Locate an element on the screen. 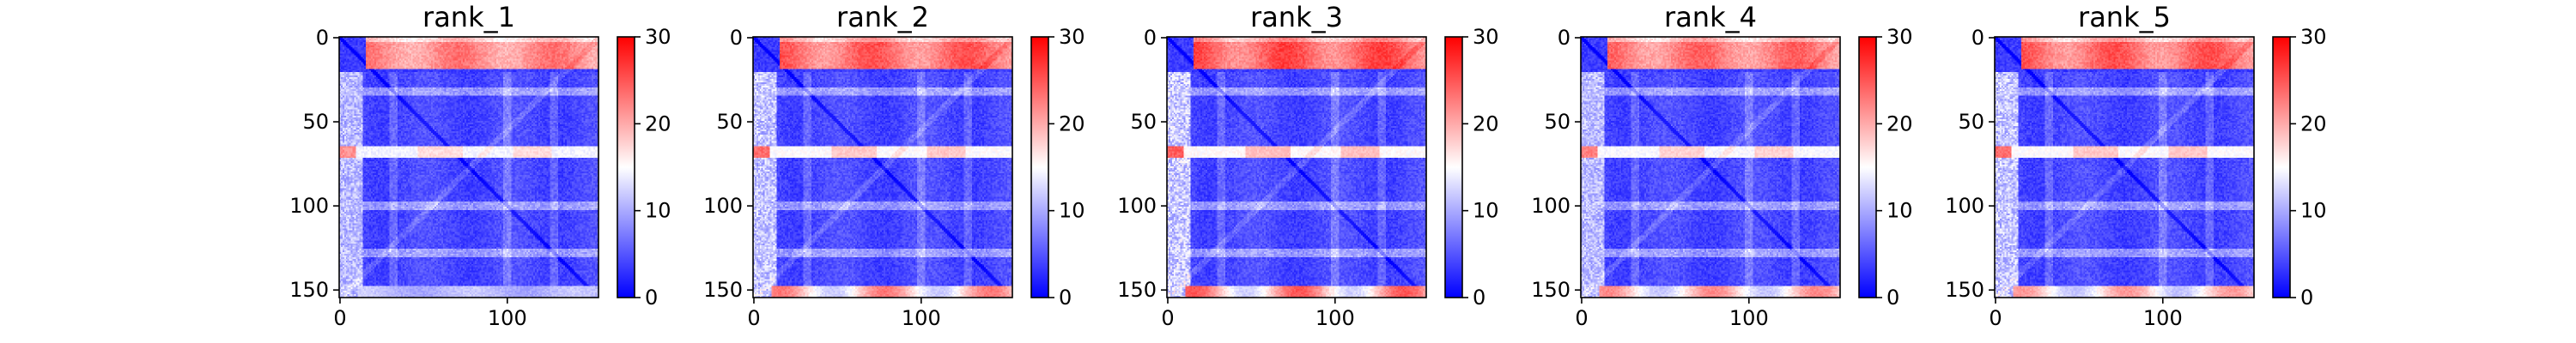 Image resolution: width=2576 pixels, height=343 pixels. panel-title: rank_2 is located at coordinates (882, 17).